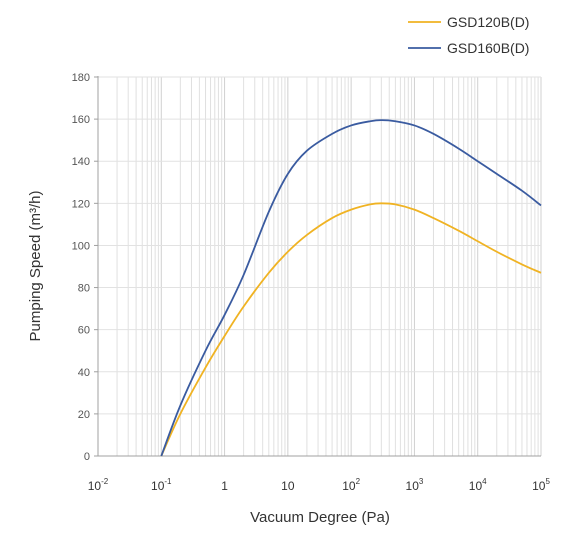 The image size is (574, 534). I want to click on x-tick-label: 1, so click(224, 486).